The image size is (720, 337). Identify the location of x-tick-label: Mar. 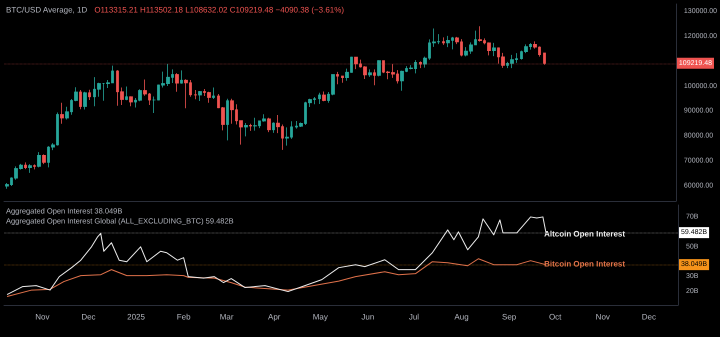
(227, 317).